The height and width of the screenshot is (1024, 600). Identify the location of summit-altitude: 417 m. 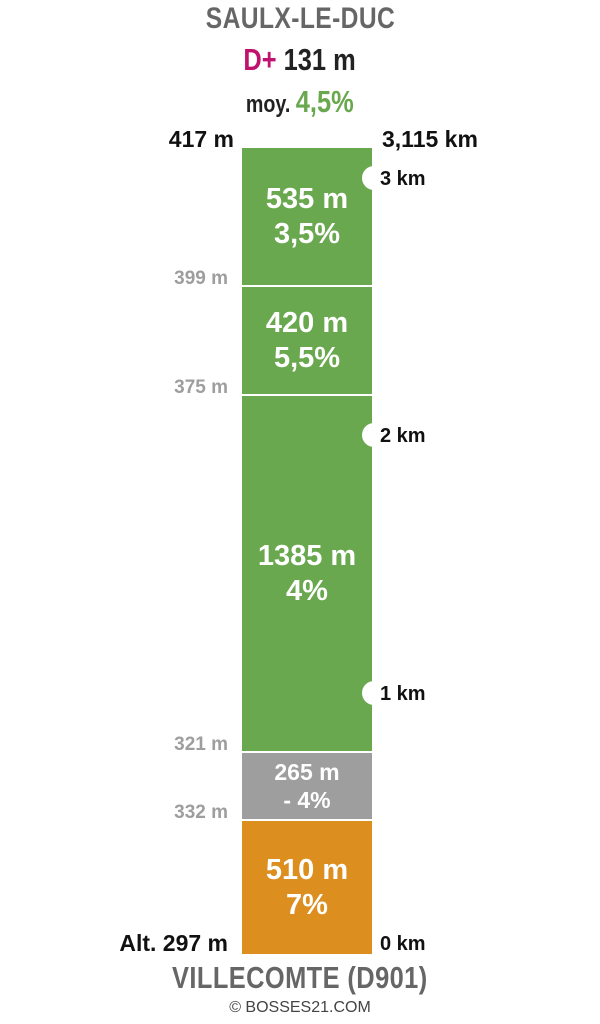
(201, 139).